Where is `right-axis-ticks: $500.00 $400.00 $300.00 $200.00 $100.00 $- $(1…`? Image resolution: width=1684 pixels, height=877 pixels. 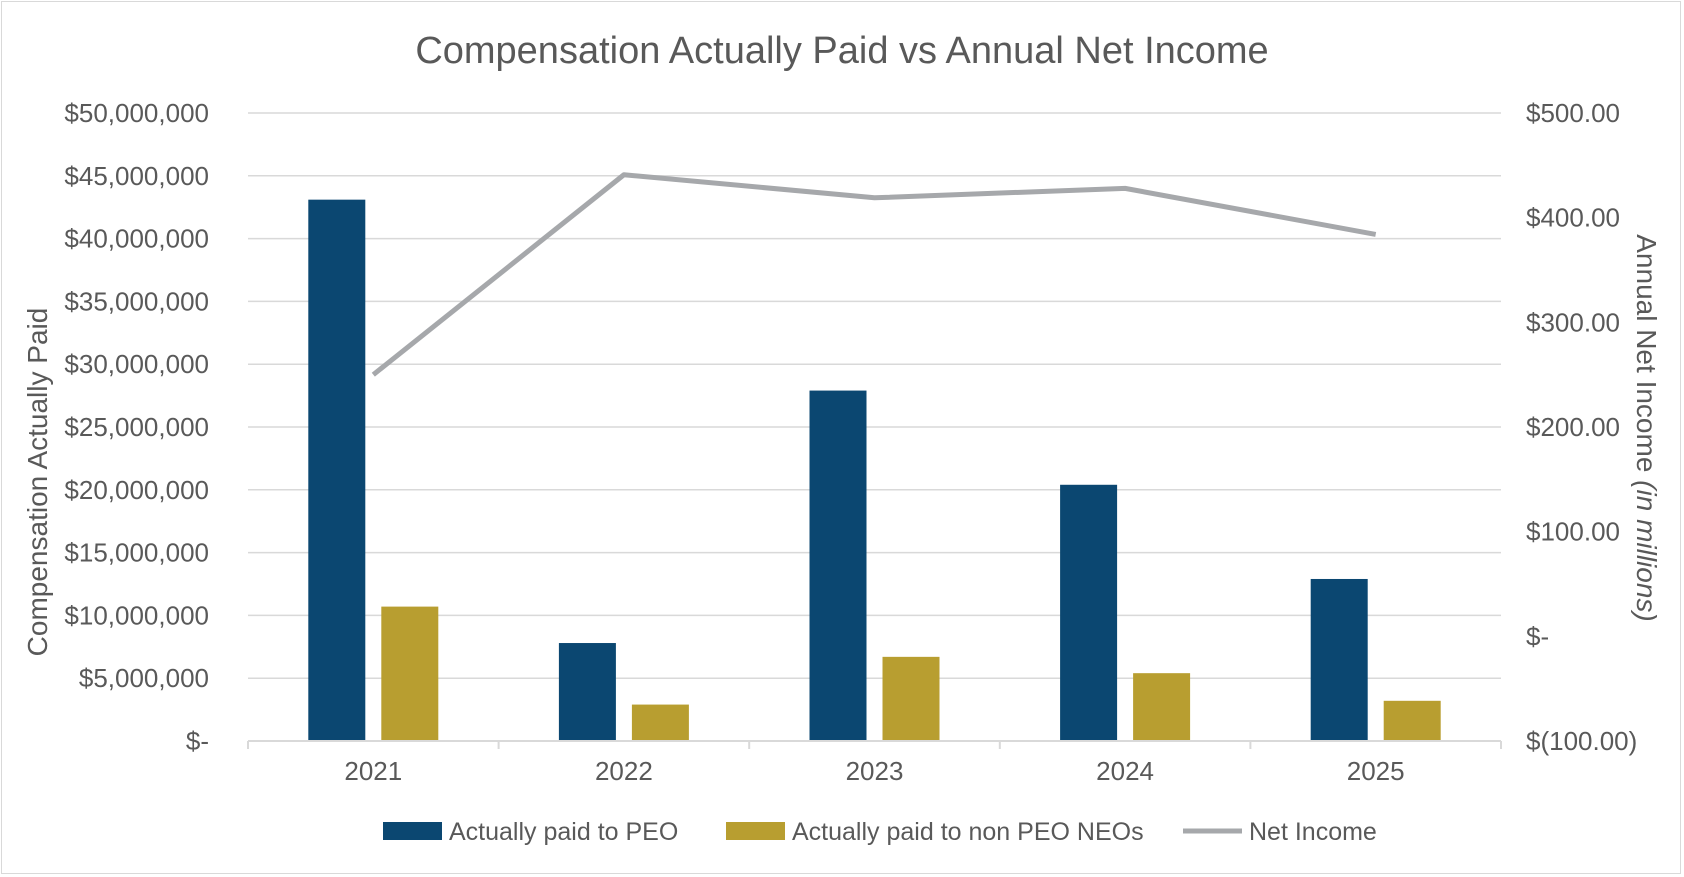 right-axis-ticks: $500.00 $400.00 $300.00 $200.00 $100.00 $- $(1… is located at coordinates (1581, 427).